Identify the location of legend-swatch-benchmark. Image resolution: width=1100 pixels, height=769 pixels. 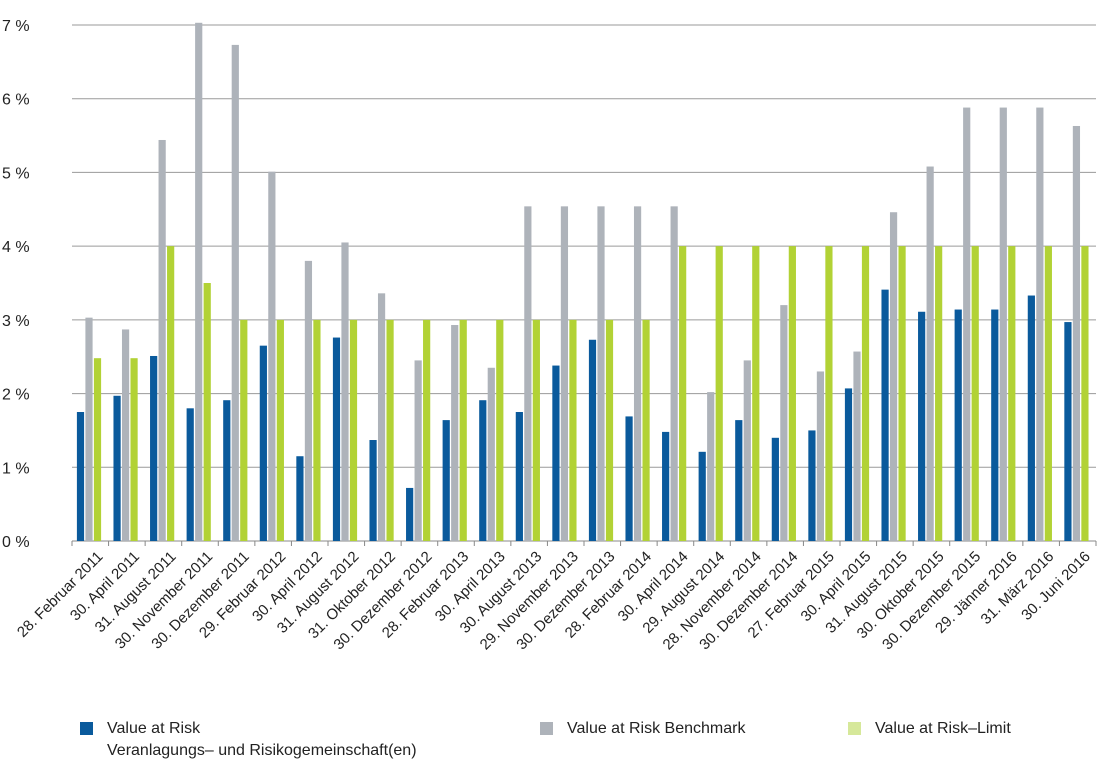
(546, 728).